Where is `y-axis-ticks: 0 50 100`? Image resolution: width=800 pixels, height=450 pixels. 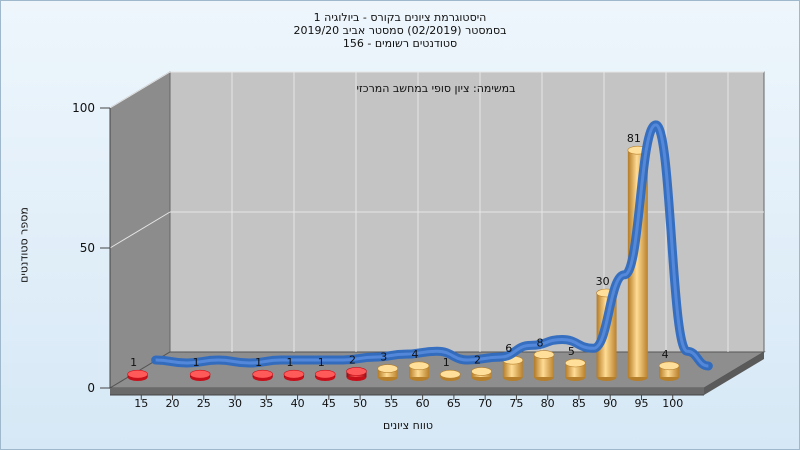 y-axis-ticks: 0 50 100 is located at coordinates (91, 248).